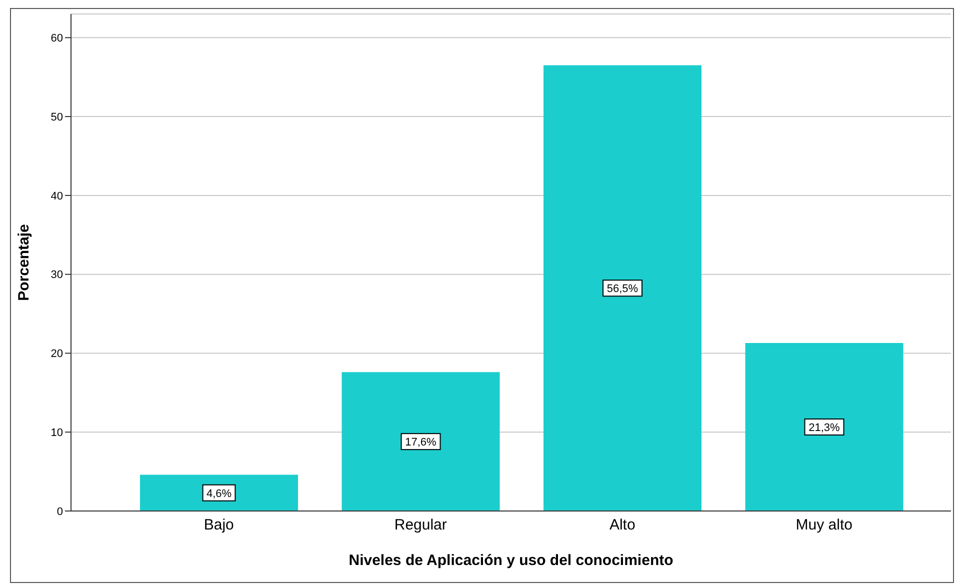  I want to click on data-label: 17,6%, so click(421, 442).